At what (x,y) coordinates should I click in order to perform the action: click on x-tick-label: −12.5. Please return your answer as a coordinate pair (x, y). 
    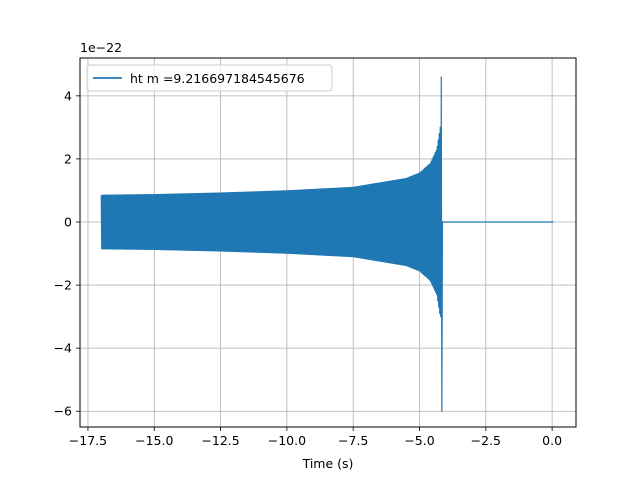
    Looking at the image, I should click on (220, 440).